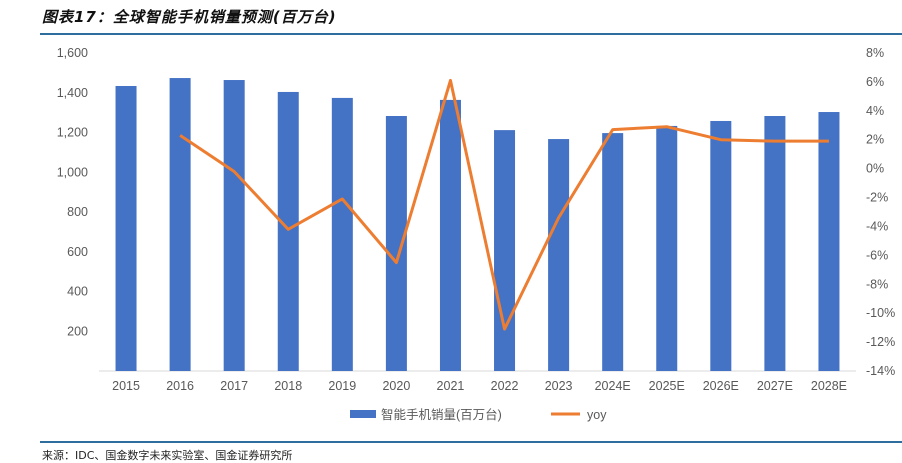 The width and height of the screenshot is (902, 463). I want to click on x-tick-label: 2023, so click(559, 386).